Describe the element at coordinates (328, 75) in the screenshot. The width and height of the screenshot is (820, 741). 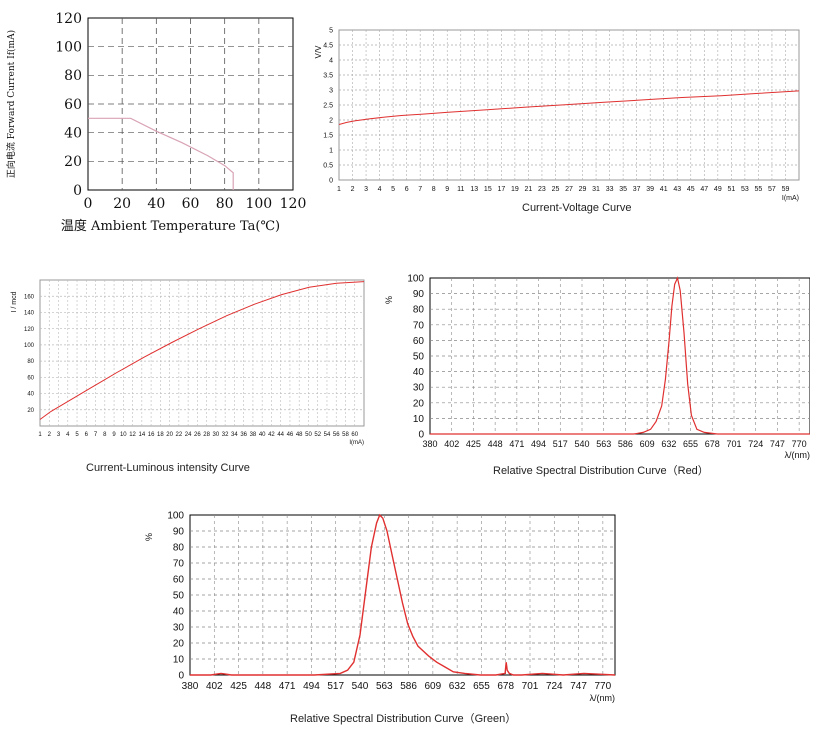
I see `iv-y-tick-label: 3.5` at that location.